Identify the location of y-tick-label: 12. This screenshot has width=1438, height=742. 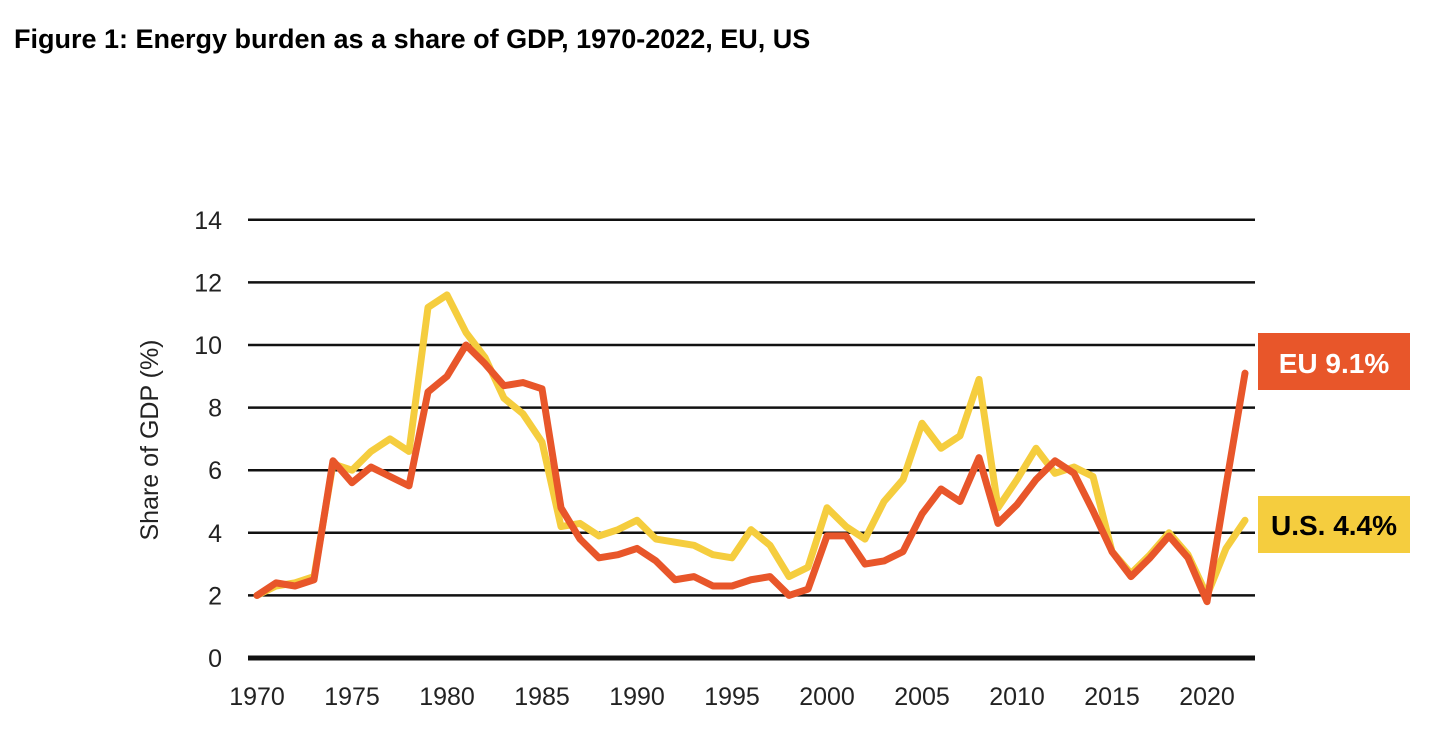
(208, 283).